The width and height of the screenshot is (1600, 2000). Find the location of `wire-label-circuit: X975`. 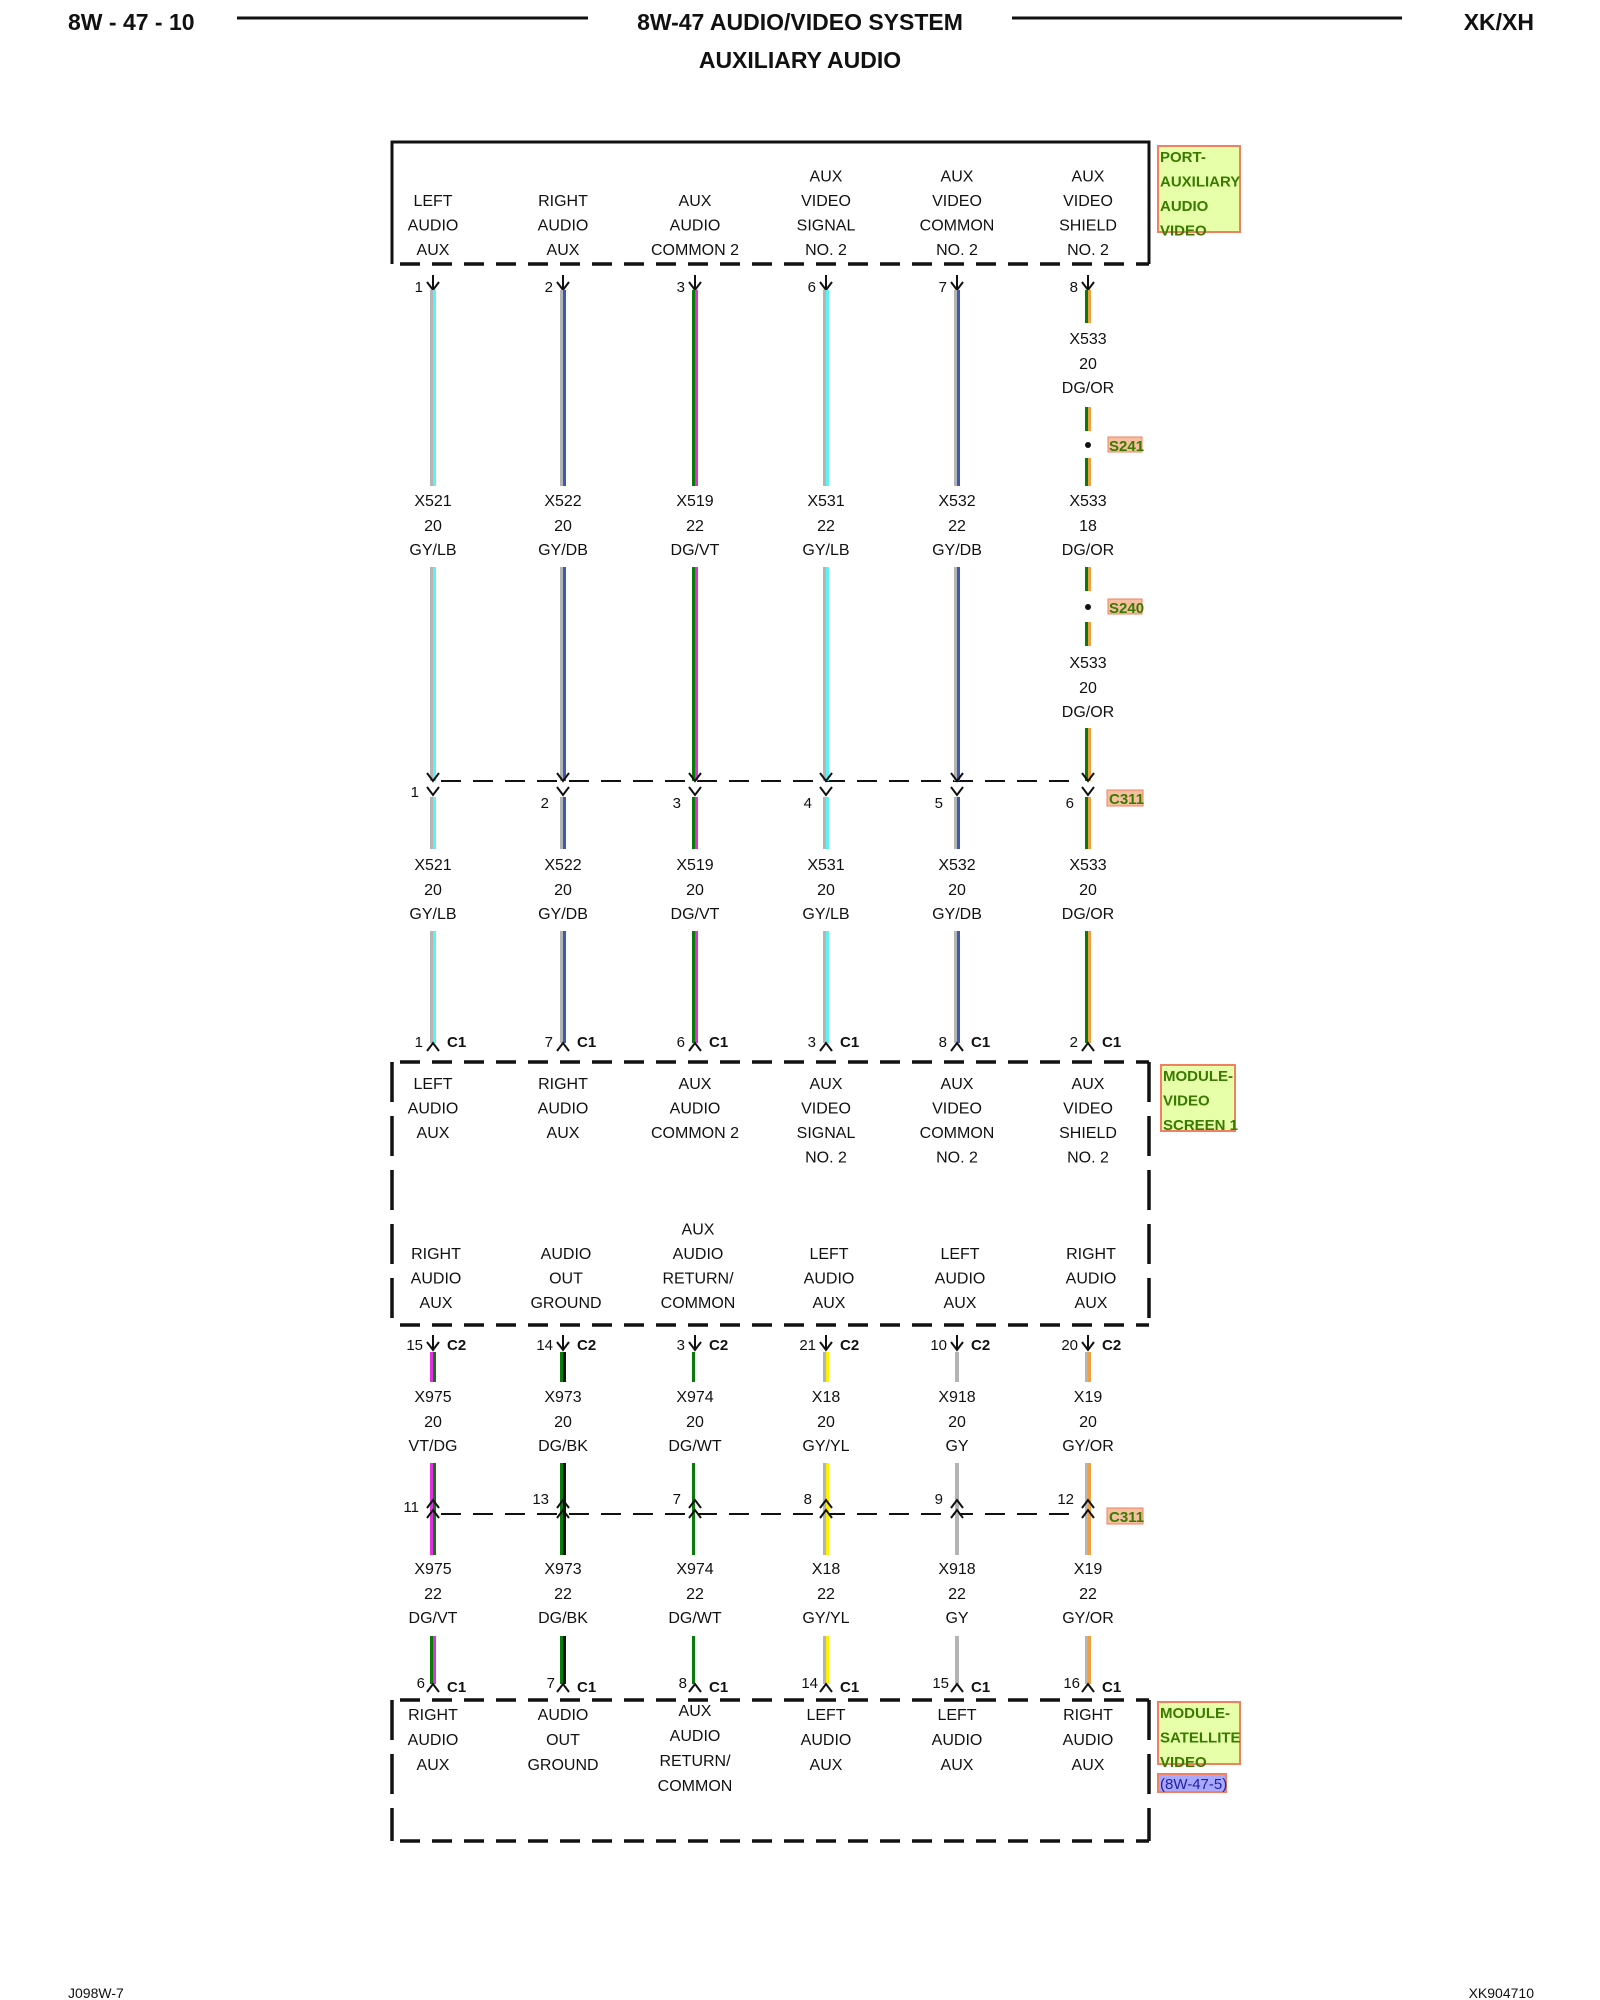

wire-label-circuit: X975 is located at coordinates (432, 1569).